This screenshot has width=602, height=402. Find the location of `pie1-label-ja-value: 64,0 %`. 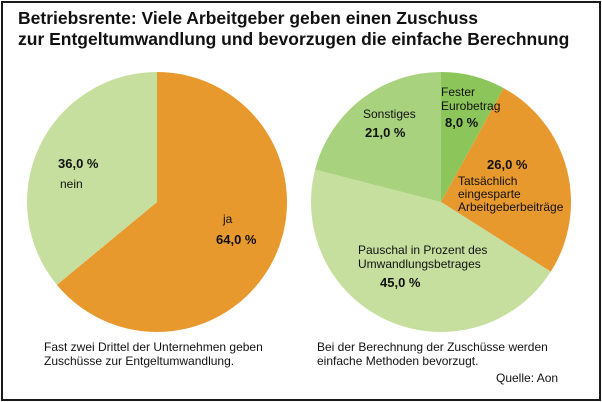

pie1-label-ja-value: 64,0 % is located at coordinates (236, 239).